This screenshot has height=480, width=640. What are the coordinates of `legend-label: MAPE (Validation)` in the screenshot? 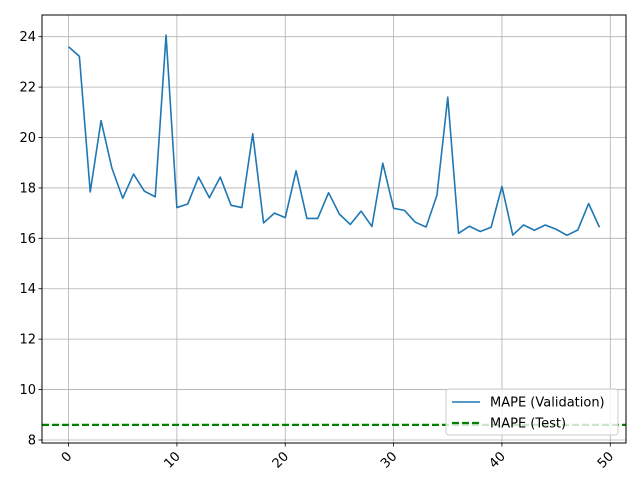 It's located at (547, 403).